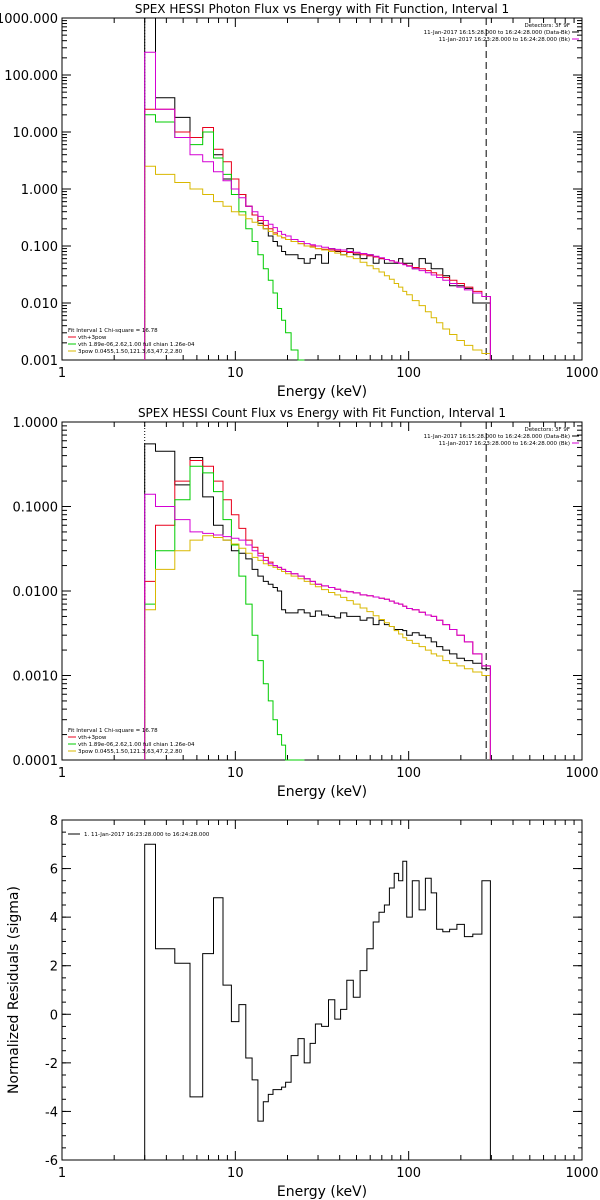 This screenshot has width=600, height=1200. Describe the element at coordinates (39, 247) in the screenshot. I see `y-tick-label: 0.100` at that location.